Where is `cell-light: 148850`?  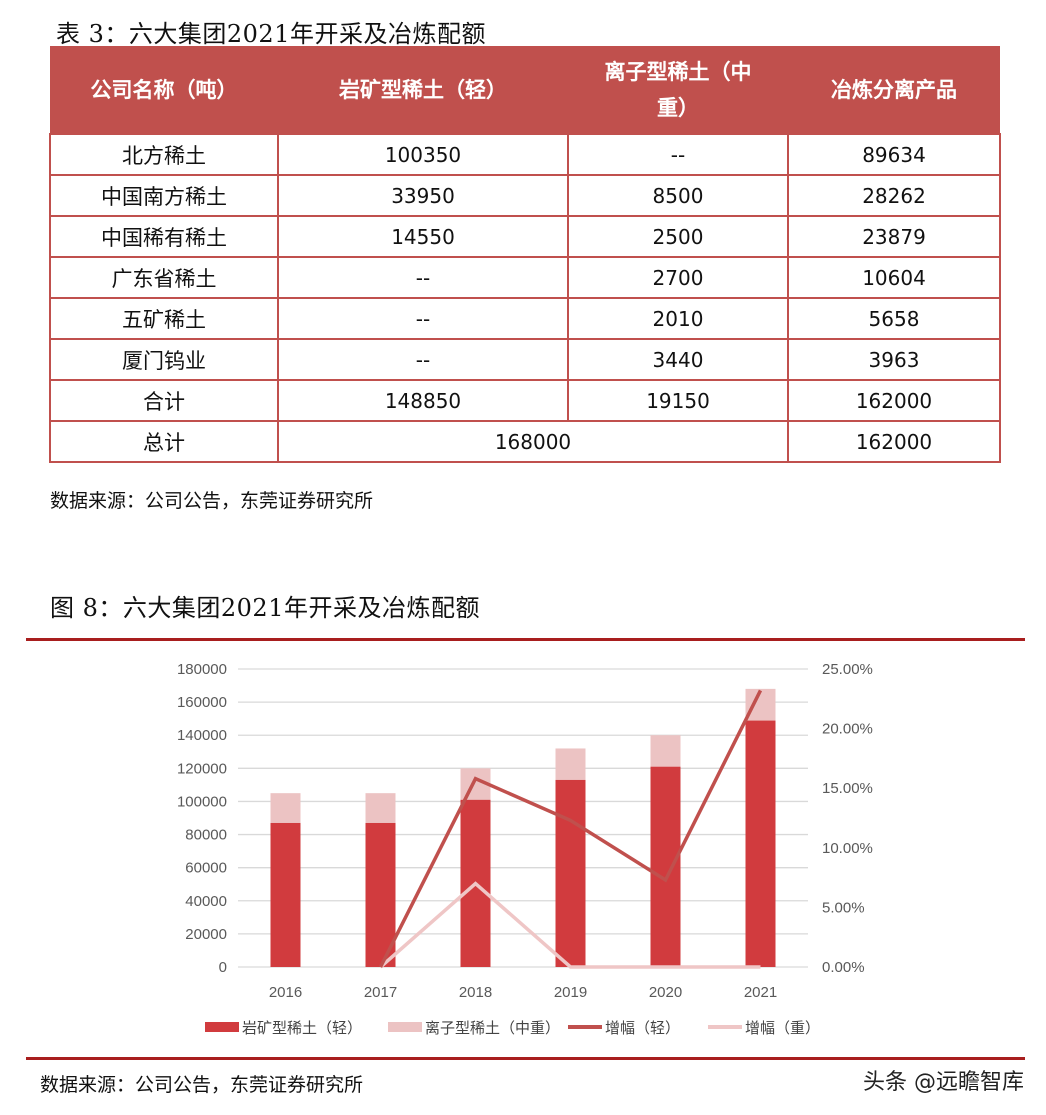
cell-light: 148850 is located at coordinates (423, 400).